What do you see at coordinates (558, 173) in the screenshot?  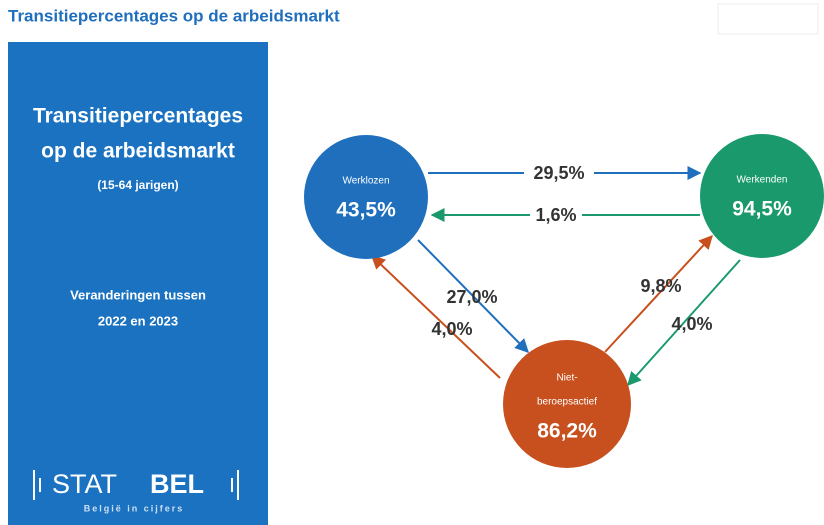 I see `edge-label: 29,5%` at bounding box center [558, 173].